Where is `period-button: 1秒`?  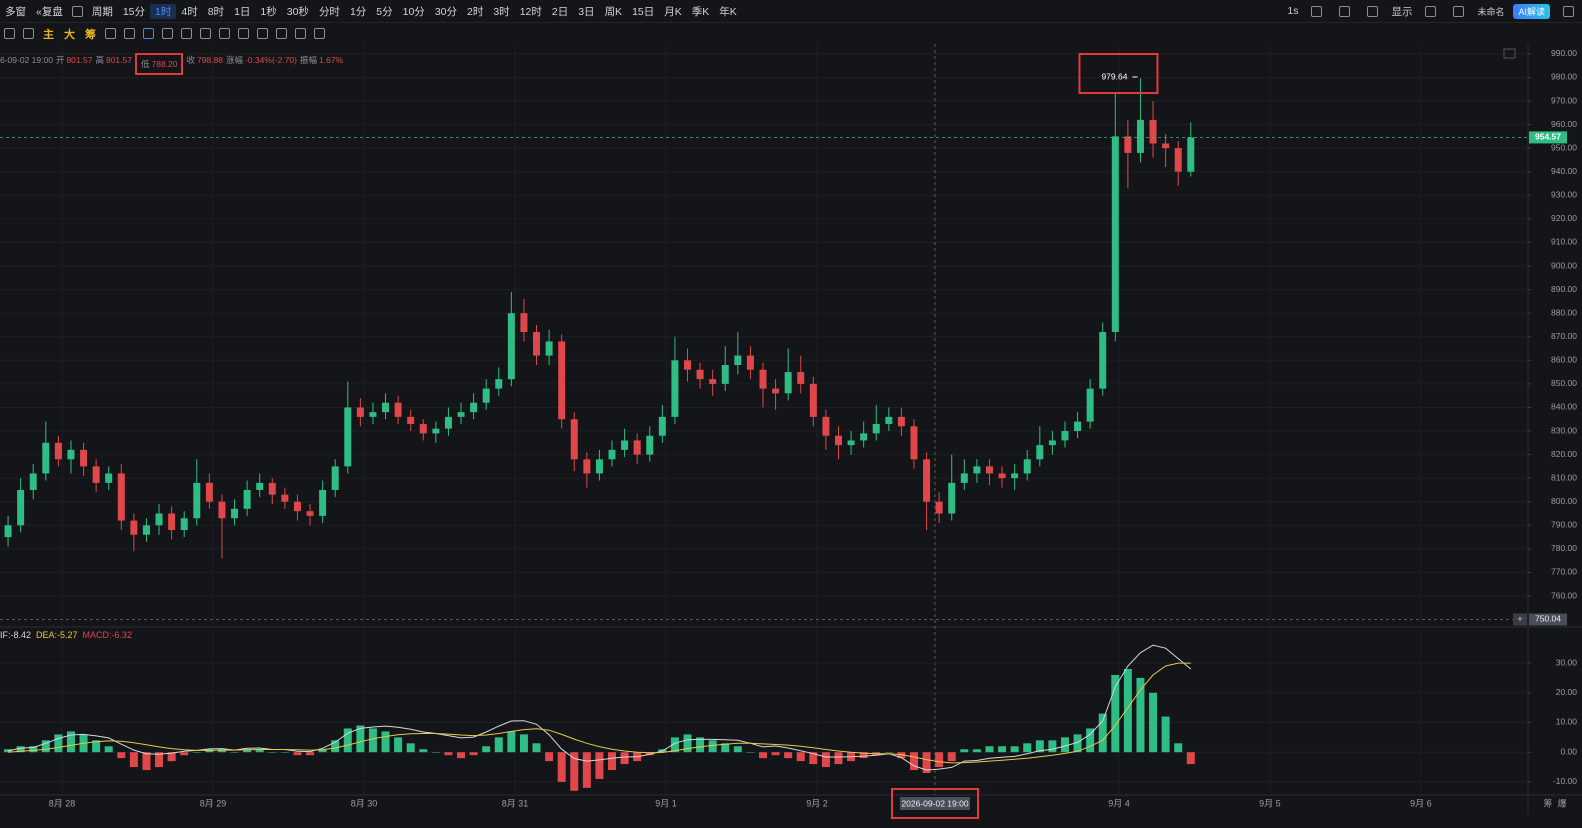
period-button: 1秒 is located at coordinates (268, 11).